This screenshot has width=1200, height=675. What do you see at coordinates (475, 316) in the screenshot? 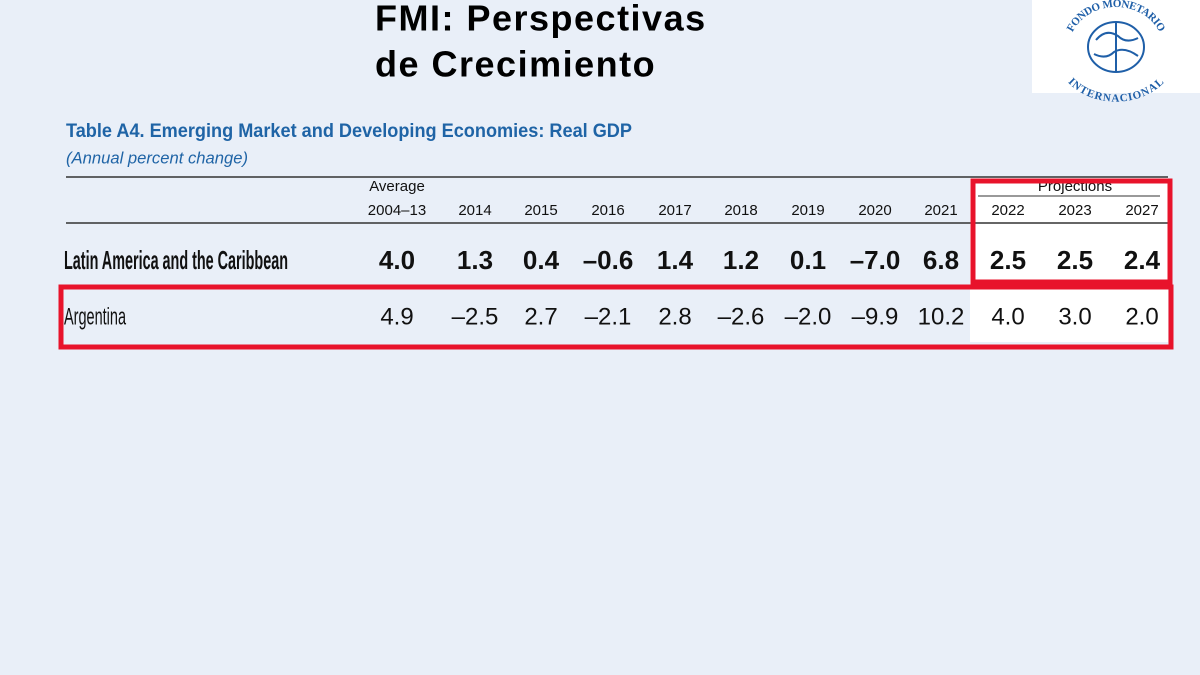
I see `cell: –2.5` at bounding box center [475, 316].